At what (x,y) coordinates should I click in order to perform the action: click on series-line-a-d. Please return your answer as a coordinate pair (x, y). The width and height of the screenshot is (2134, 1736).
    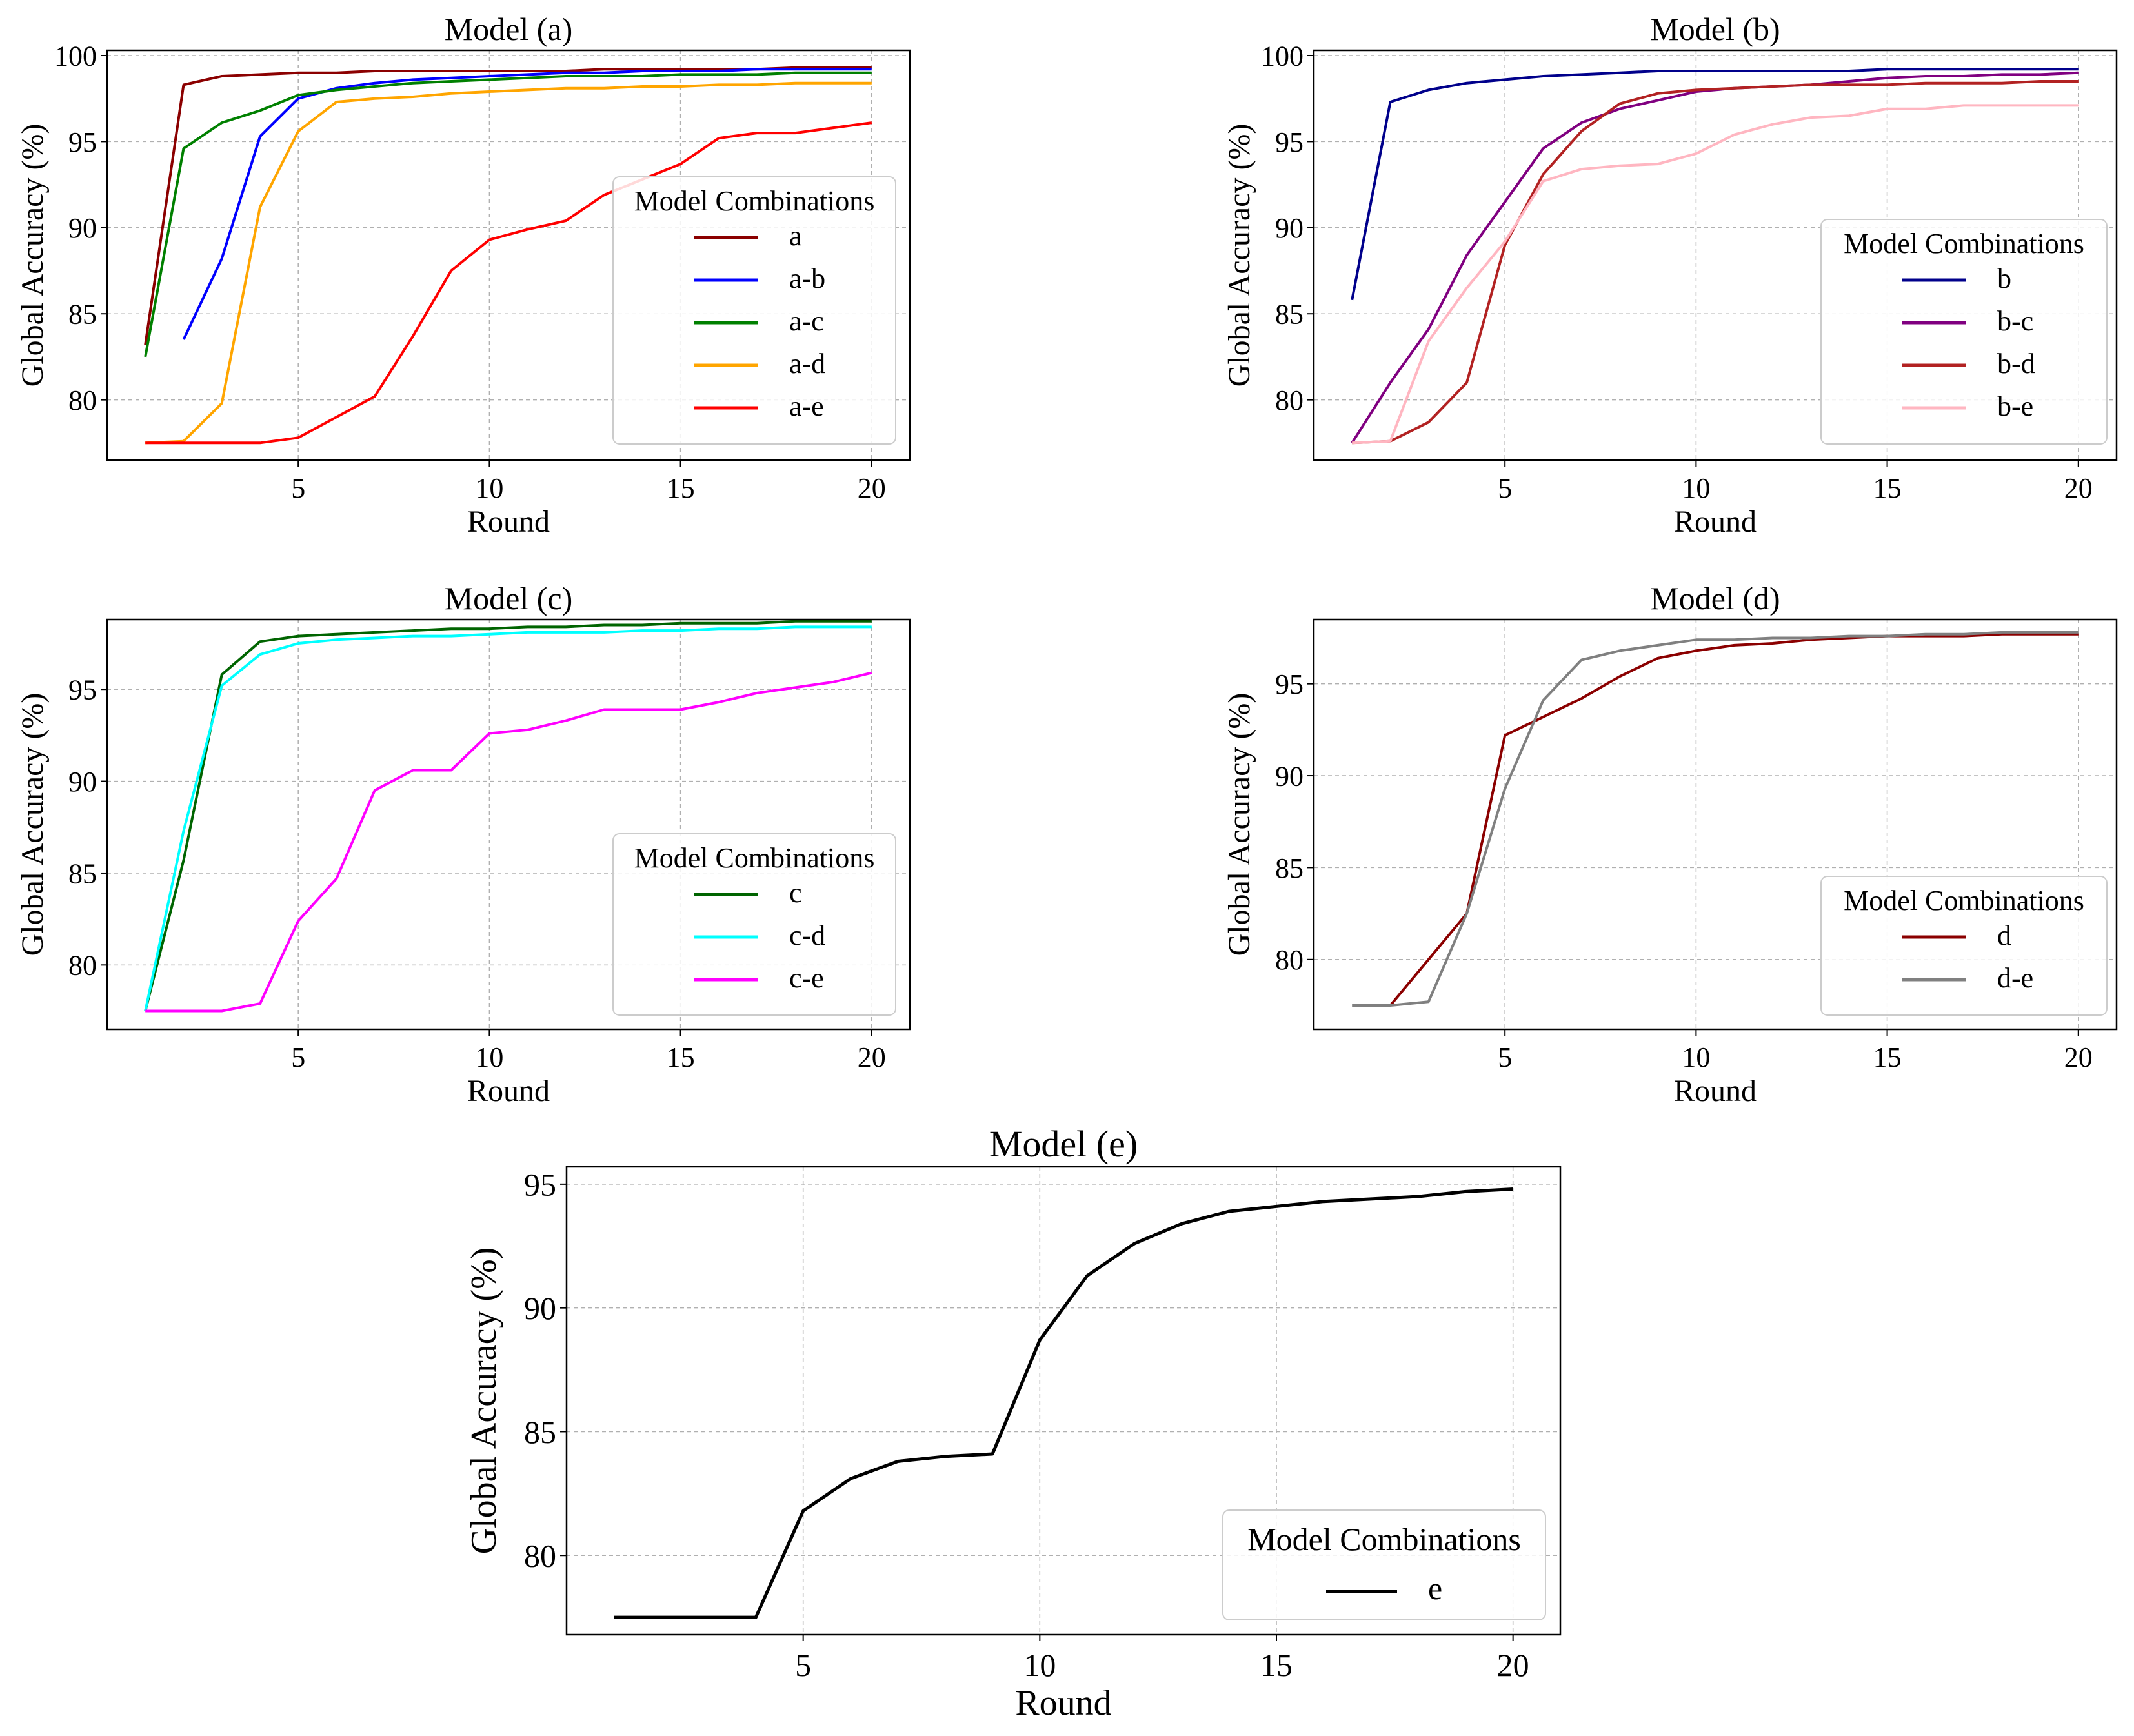
    Looking at the image, I should click on (509, 263).